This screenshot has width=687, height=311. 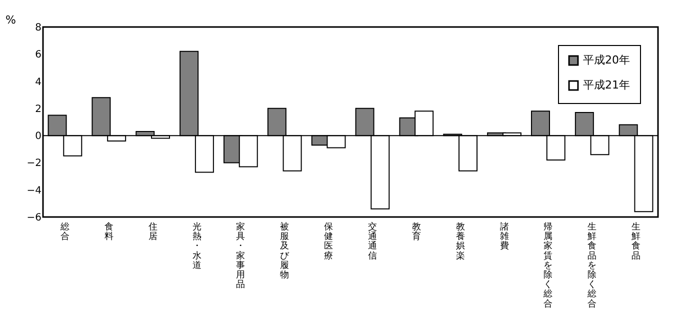 What do you see at coordinates (460, 242) in the screenshot?
I see `x-tick-label: 教養娯楽` at bounding box center [460, 242].